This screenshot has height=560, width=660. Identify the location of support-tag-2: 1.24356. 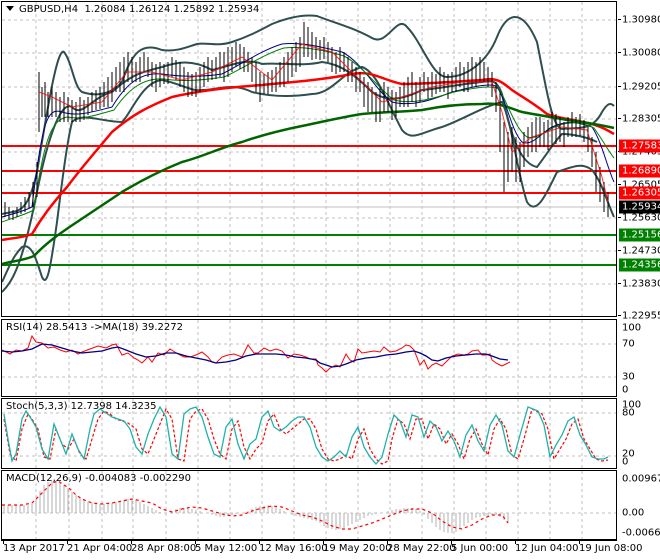
(639, 265).